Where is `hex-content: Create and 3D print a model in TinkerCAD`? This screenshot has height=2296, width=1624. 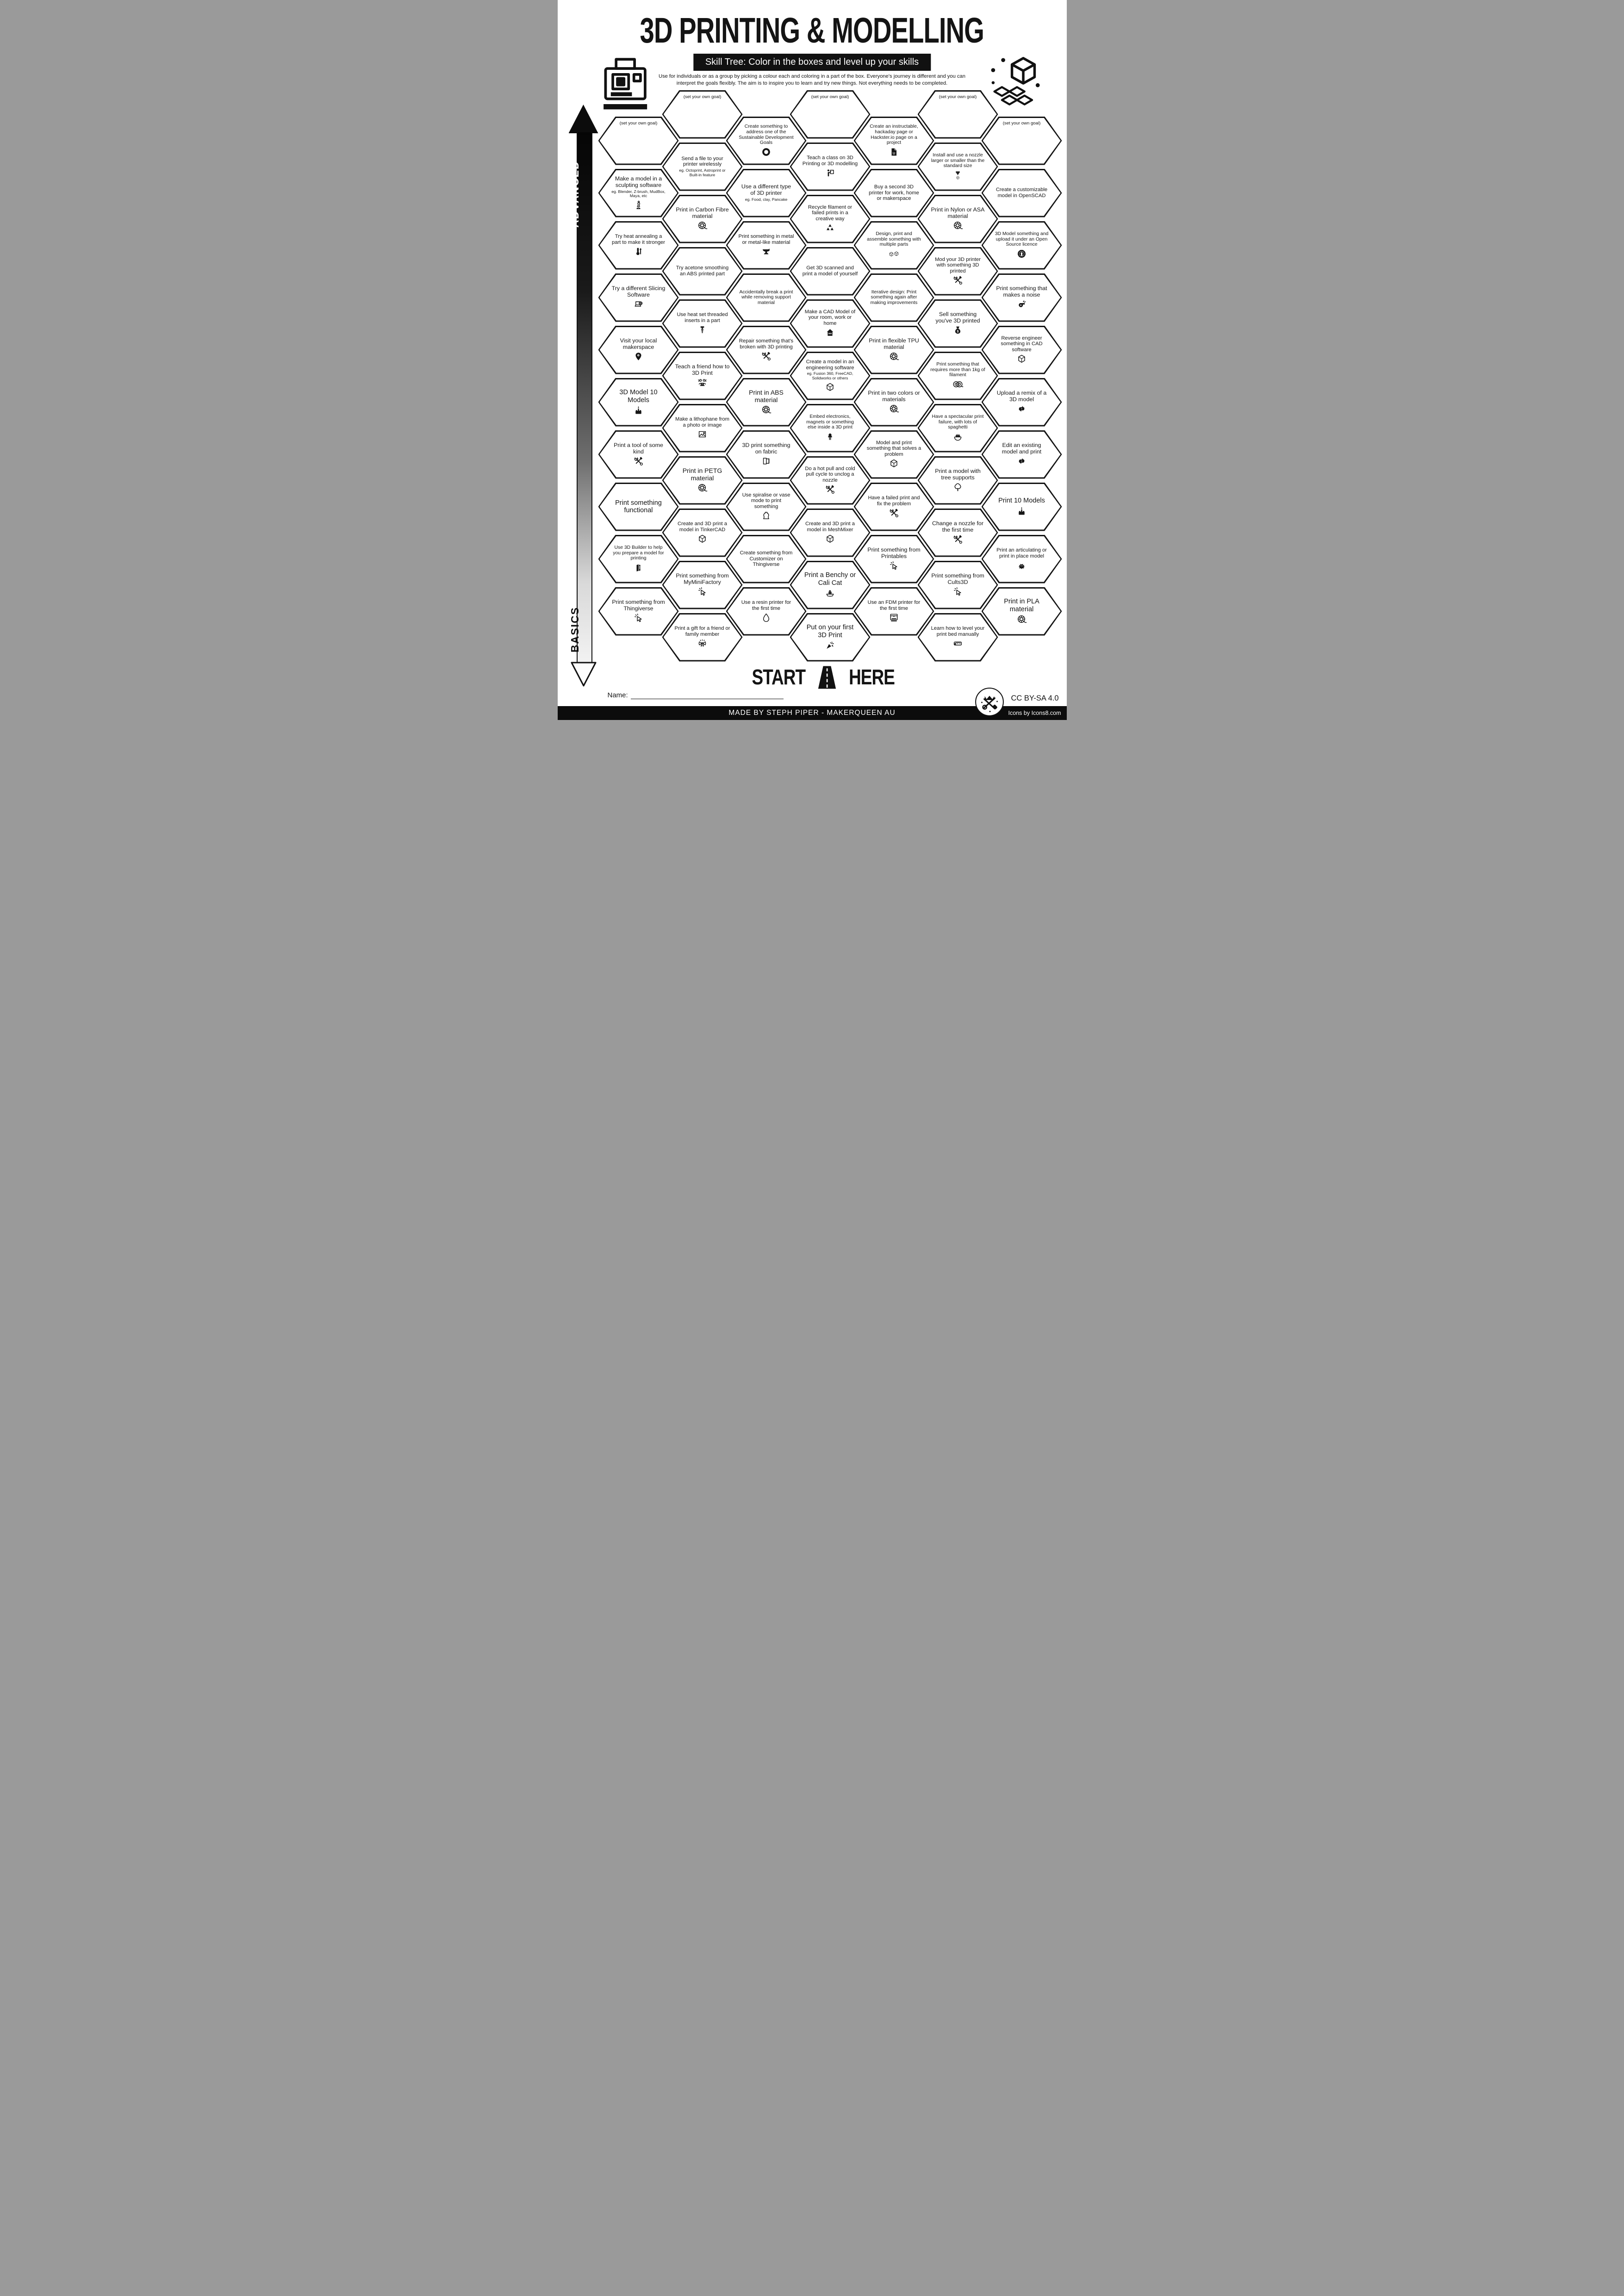
hex-content: Create and 3D print a model in TinkerCAD is located at coordinates (702, 532).